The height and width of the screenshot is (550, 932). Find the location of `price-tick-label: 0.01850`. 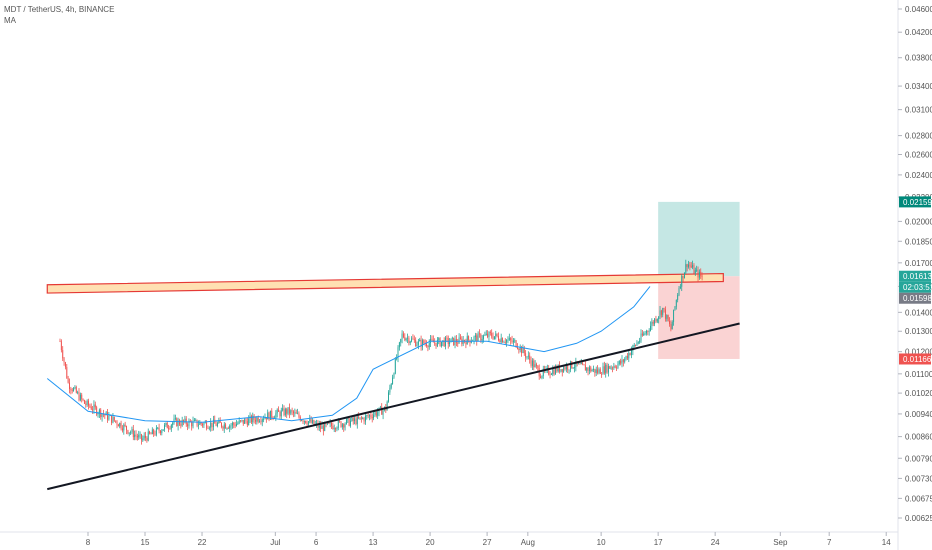

price-tick-label: 0.01850 is located at coordinates (918, 241).